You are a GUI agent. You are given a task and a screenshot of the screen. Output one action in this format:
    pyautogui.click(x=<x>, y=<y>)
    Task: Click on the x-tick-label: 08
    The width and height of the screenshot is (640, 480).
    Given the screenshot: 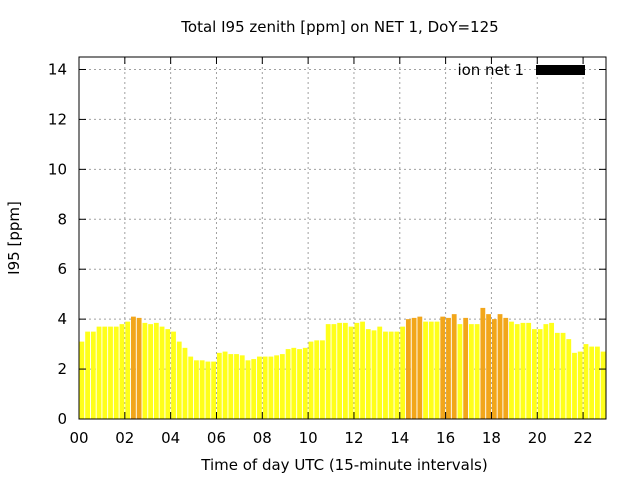 What is the action you would take?
    pyautogui.click(x=262, y=438)
    